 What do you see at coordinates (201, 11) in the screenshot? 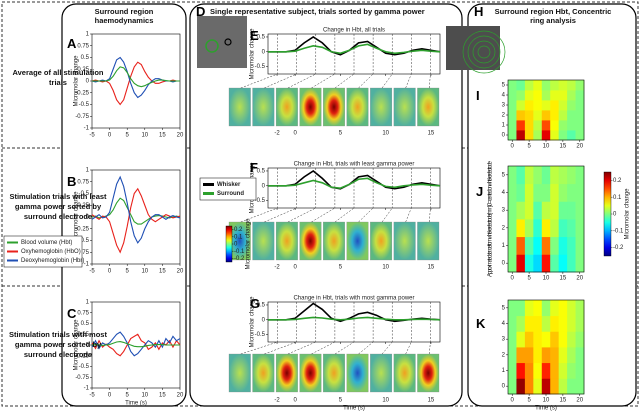
I see `panel-letter: D` at bounding box center [201, 11].